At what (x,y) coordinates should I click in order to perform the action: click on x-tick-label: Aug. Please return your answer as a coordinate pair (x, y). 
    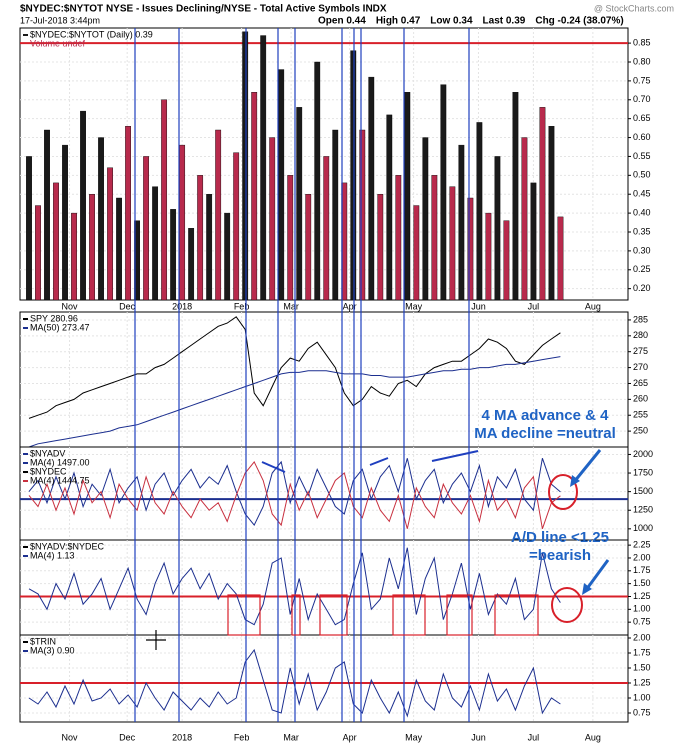
    Looking at the image, I should click on (593, 737).